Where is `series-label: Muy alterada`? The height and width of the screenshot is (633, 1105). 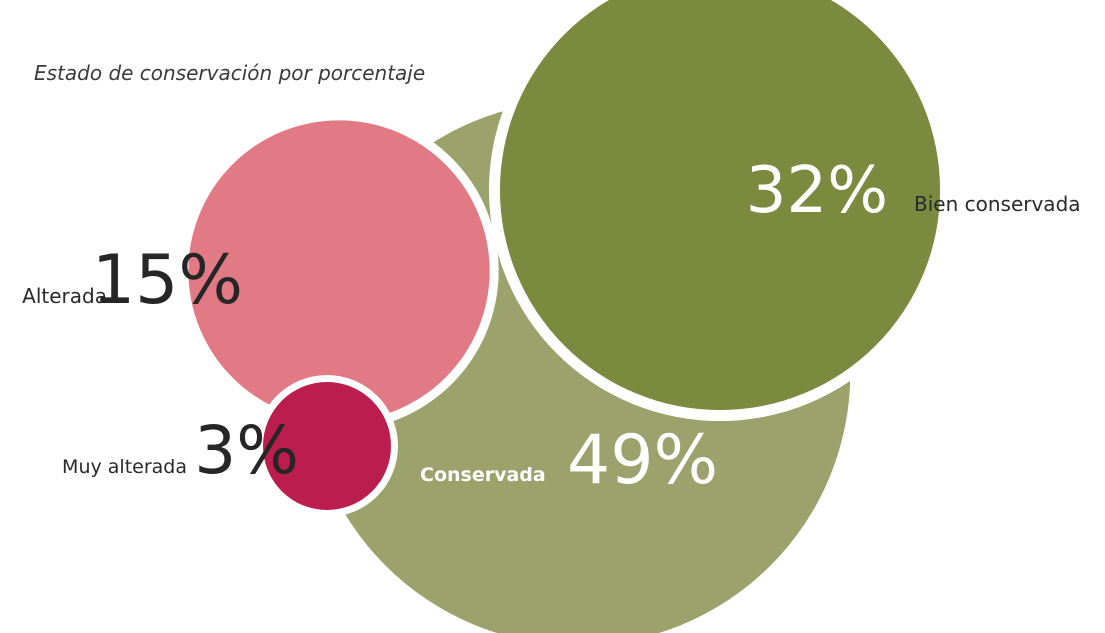 series-label: Muy alterada is located at coordinates (124, 467).